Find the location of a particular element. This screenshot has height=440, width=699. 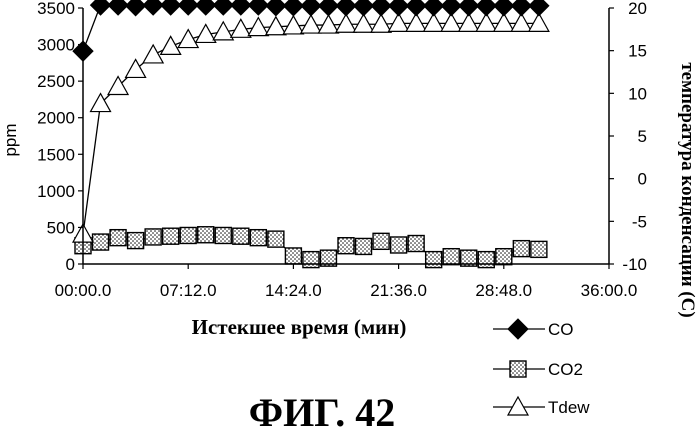

x-tick-label: 00:00.0 is located at coordinates (83, 290).